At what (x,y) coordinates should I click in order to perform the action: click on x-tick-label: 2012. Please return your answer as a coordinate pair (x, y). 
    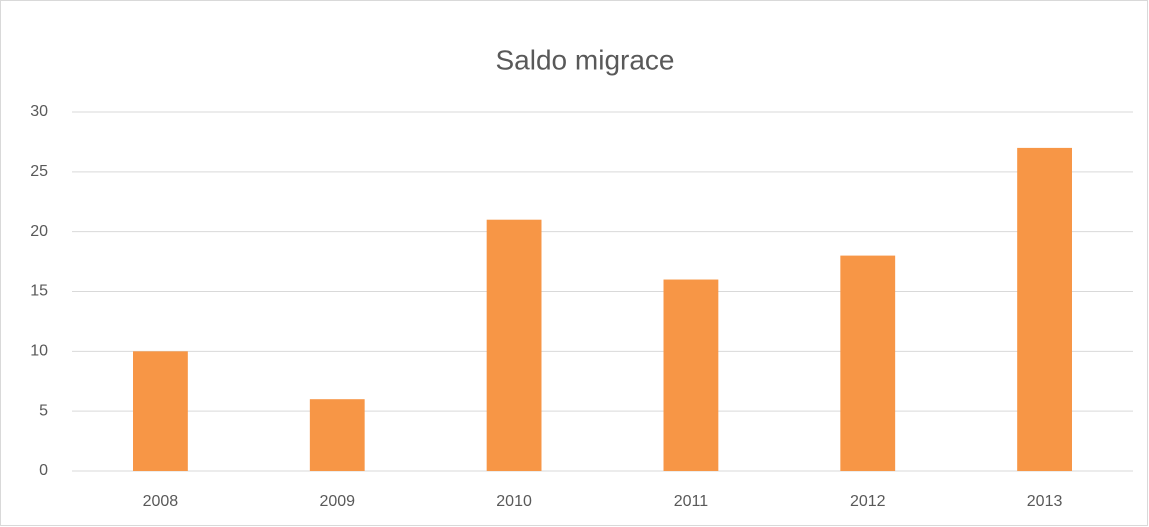
    Looking at the image, I should click on (868, 501).